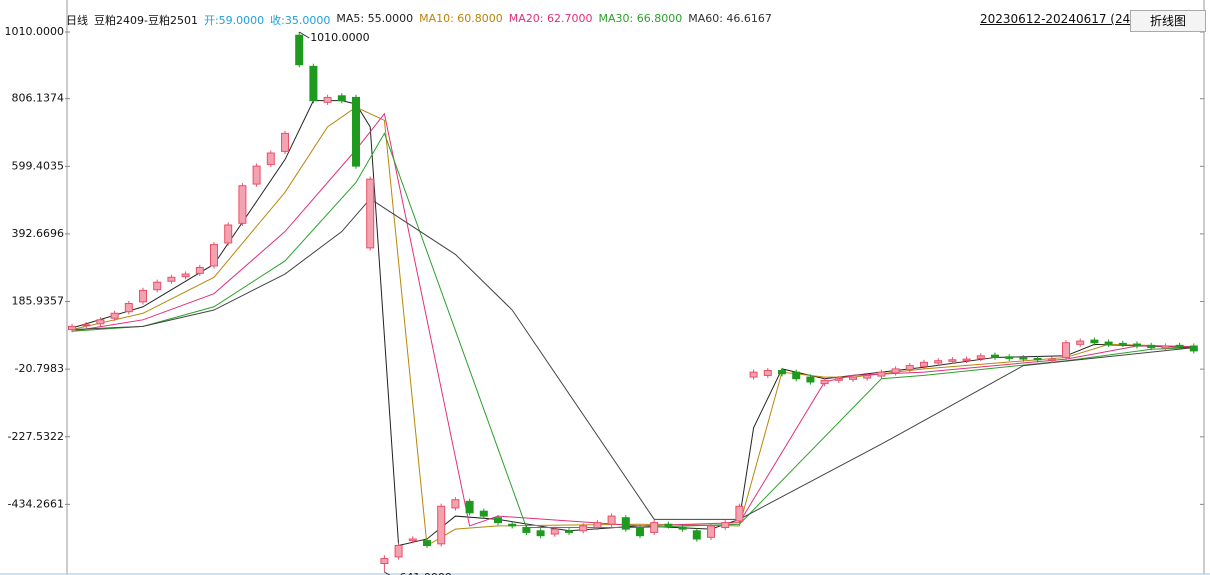  Describe the element at coordinates (38, 233) in the screenshot. I see `y-tick-label: 392.6696` at that location.